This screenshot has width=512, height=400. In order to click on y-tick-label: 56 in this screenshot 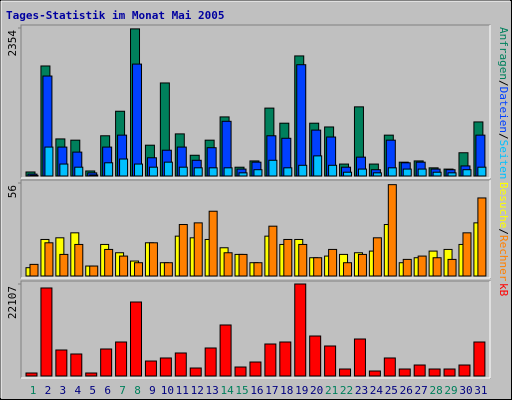, I will do `click(12, 191)`.